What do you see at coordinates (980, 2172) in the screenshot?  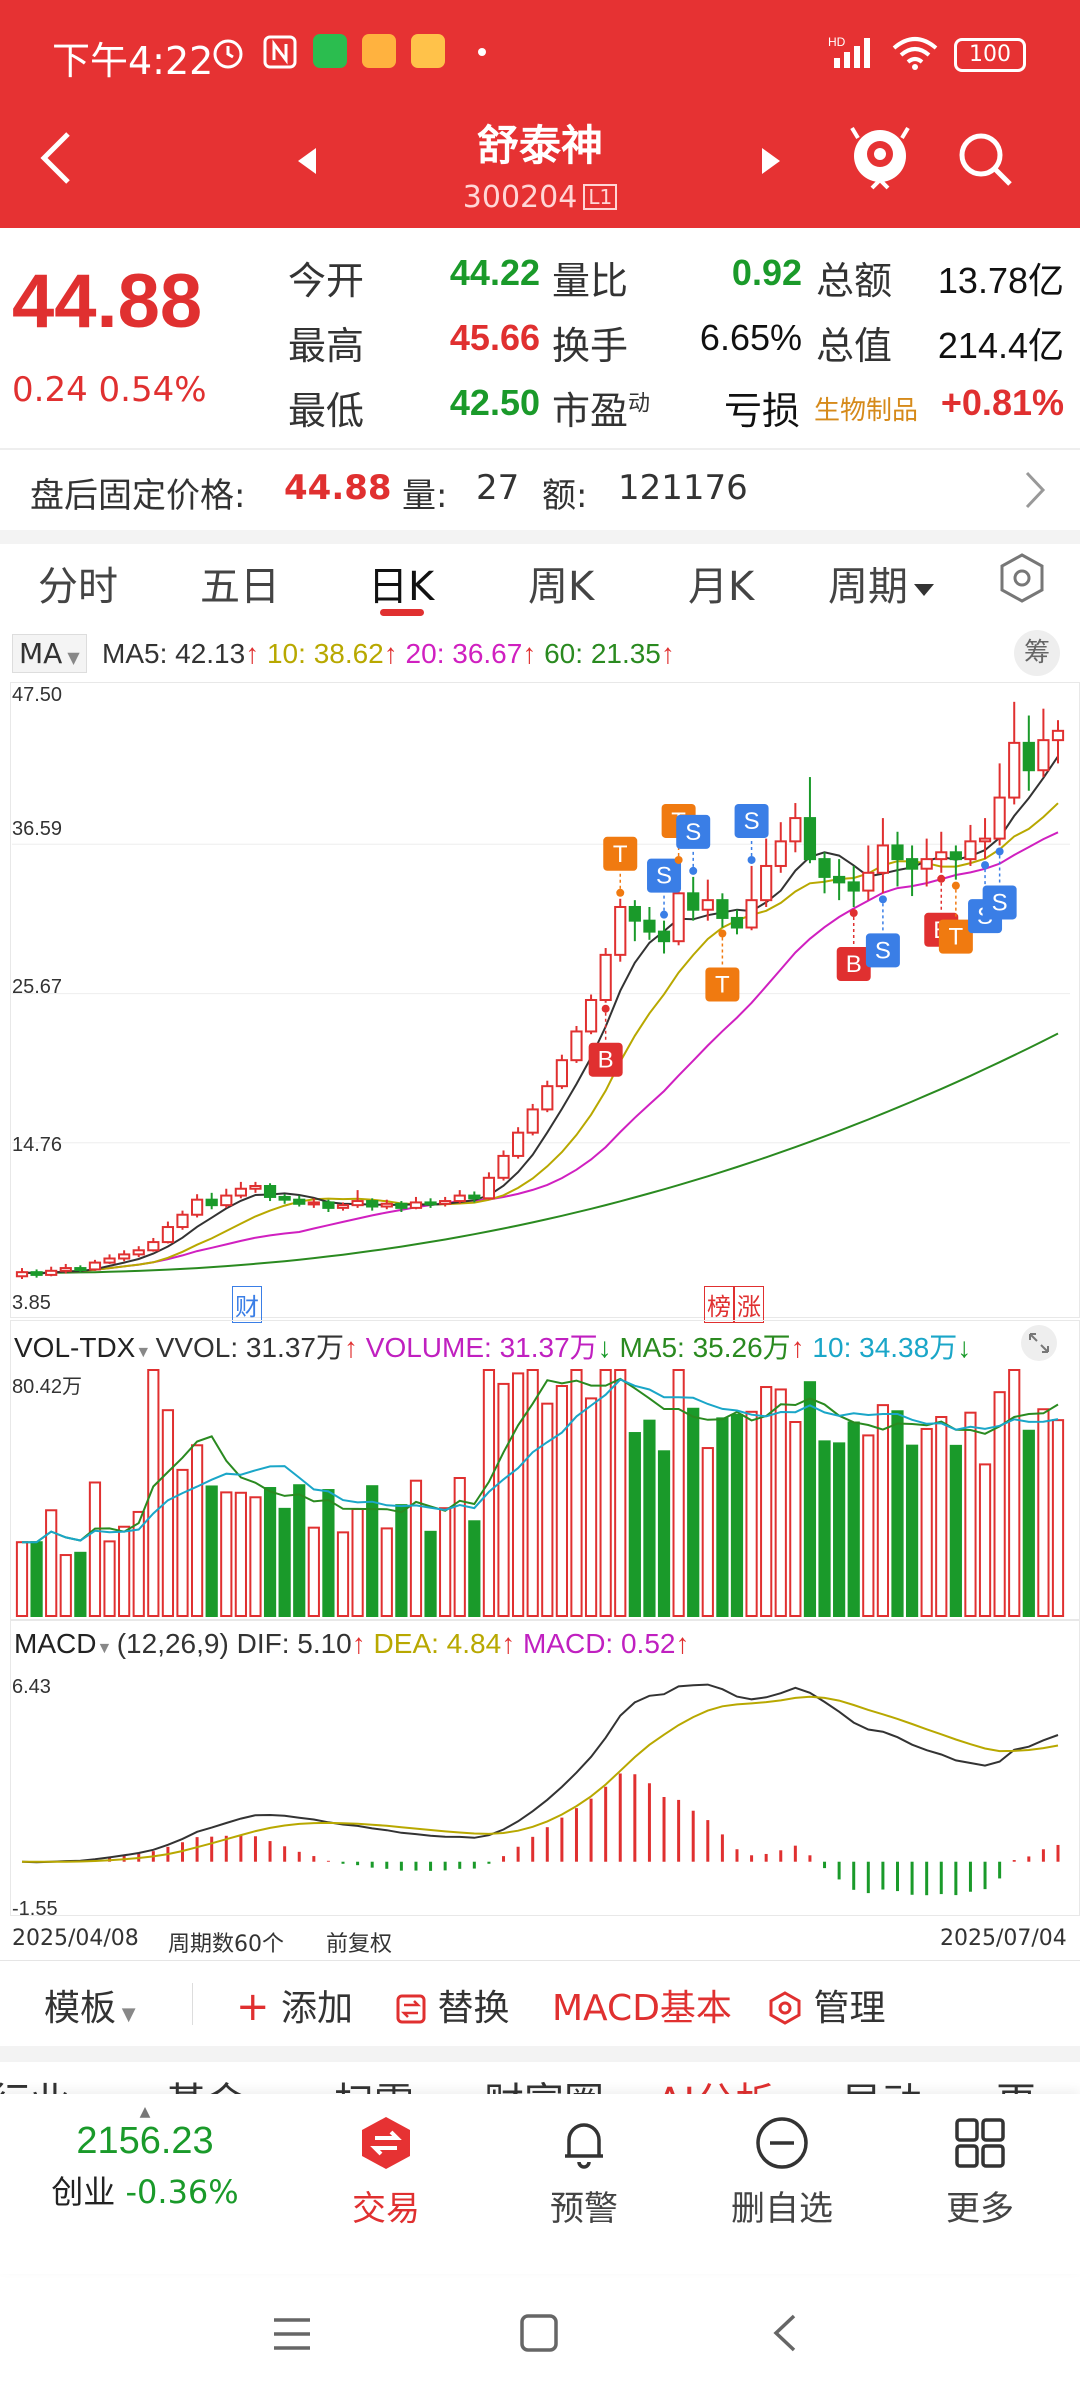 I see `more-button: 更多` at bounding box center [980, 2172].